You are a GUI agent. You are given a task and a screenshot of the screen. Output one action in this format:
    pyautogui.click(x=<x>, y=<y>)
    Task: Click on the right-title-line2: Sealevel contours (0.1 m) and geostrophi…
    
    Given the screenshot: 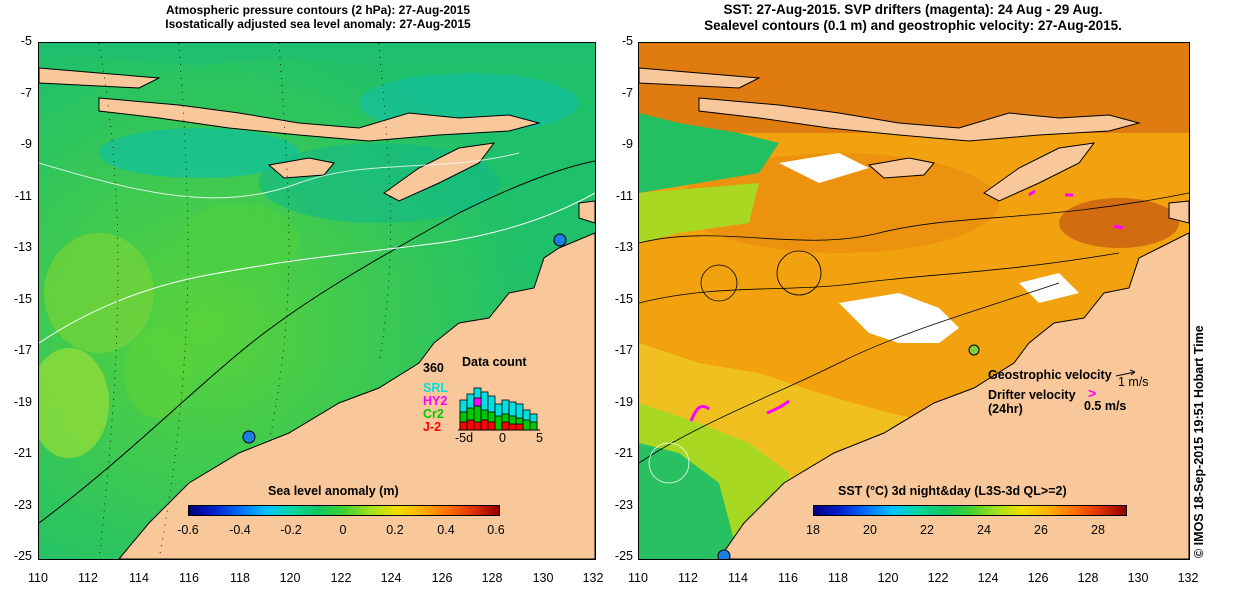 What is the action you would take?
    pyautogui.click(x=913, y=25)
    